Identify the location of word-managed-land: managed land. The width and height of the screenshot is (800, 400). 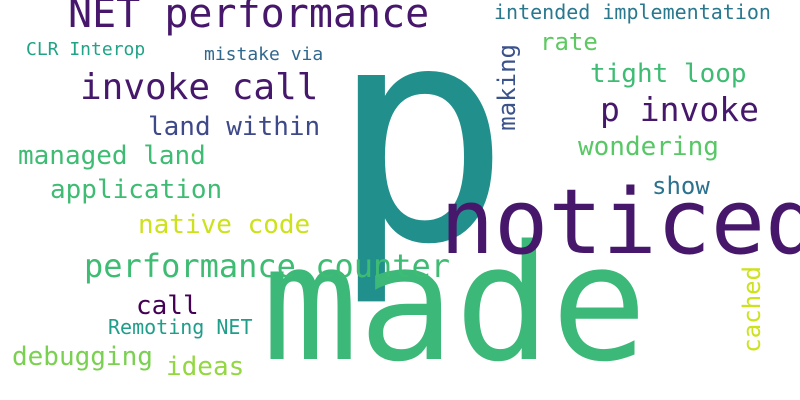
(112, 156).